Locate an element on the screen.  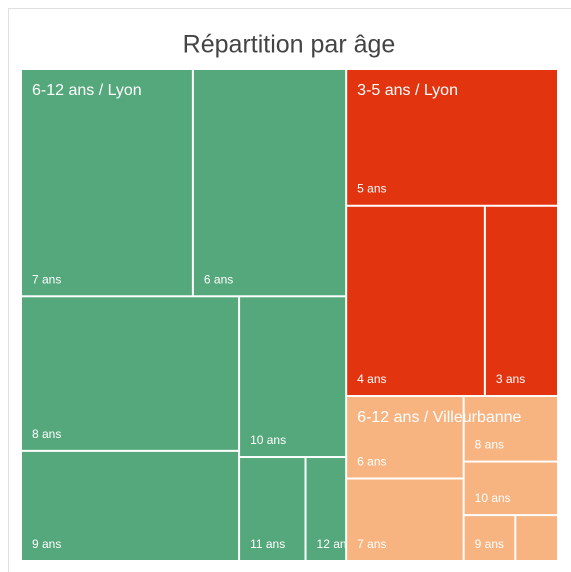
group-clip: 3-5 ans / Lyon is located at coordinates (407, 90).